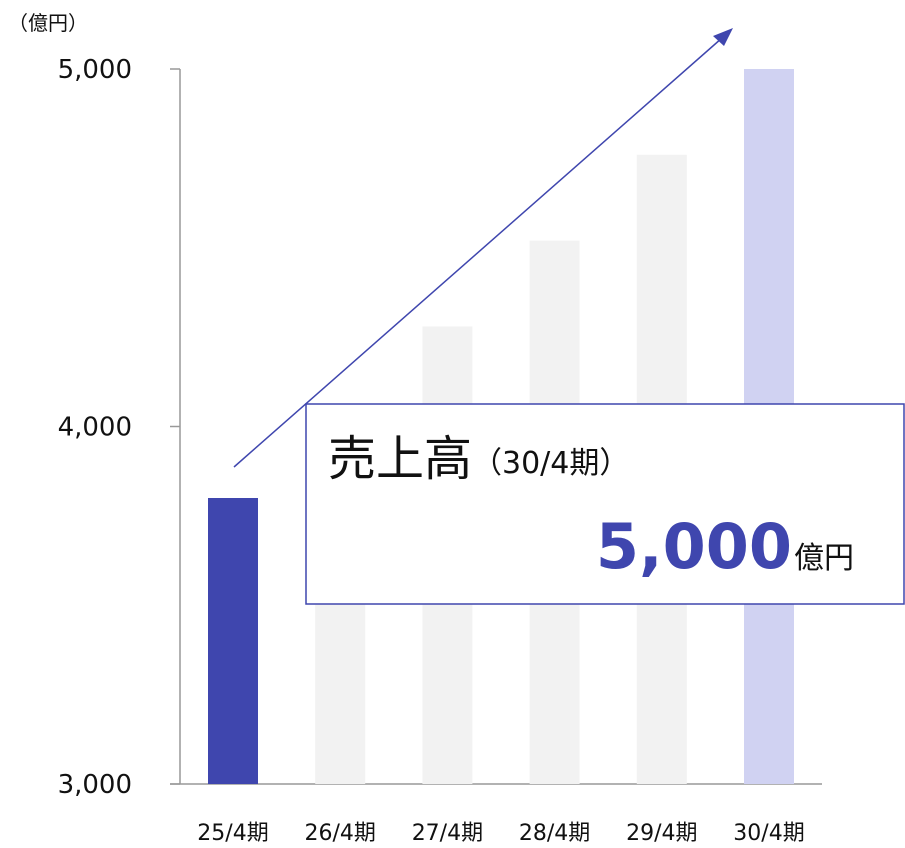  Describe the element at coordinates (233, 641) in the screenshot. I see `bar` at that location.